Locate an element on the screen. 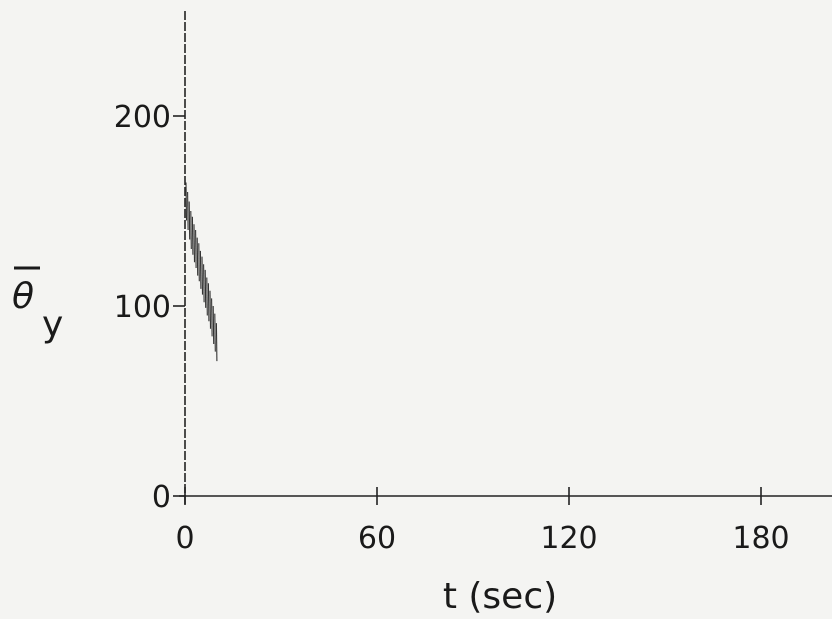 The height and width of the screenshot is (619, 832). y-axis-label-symbol: θ is located at coordinates (23, 296).